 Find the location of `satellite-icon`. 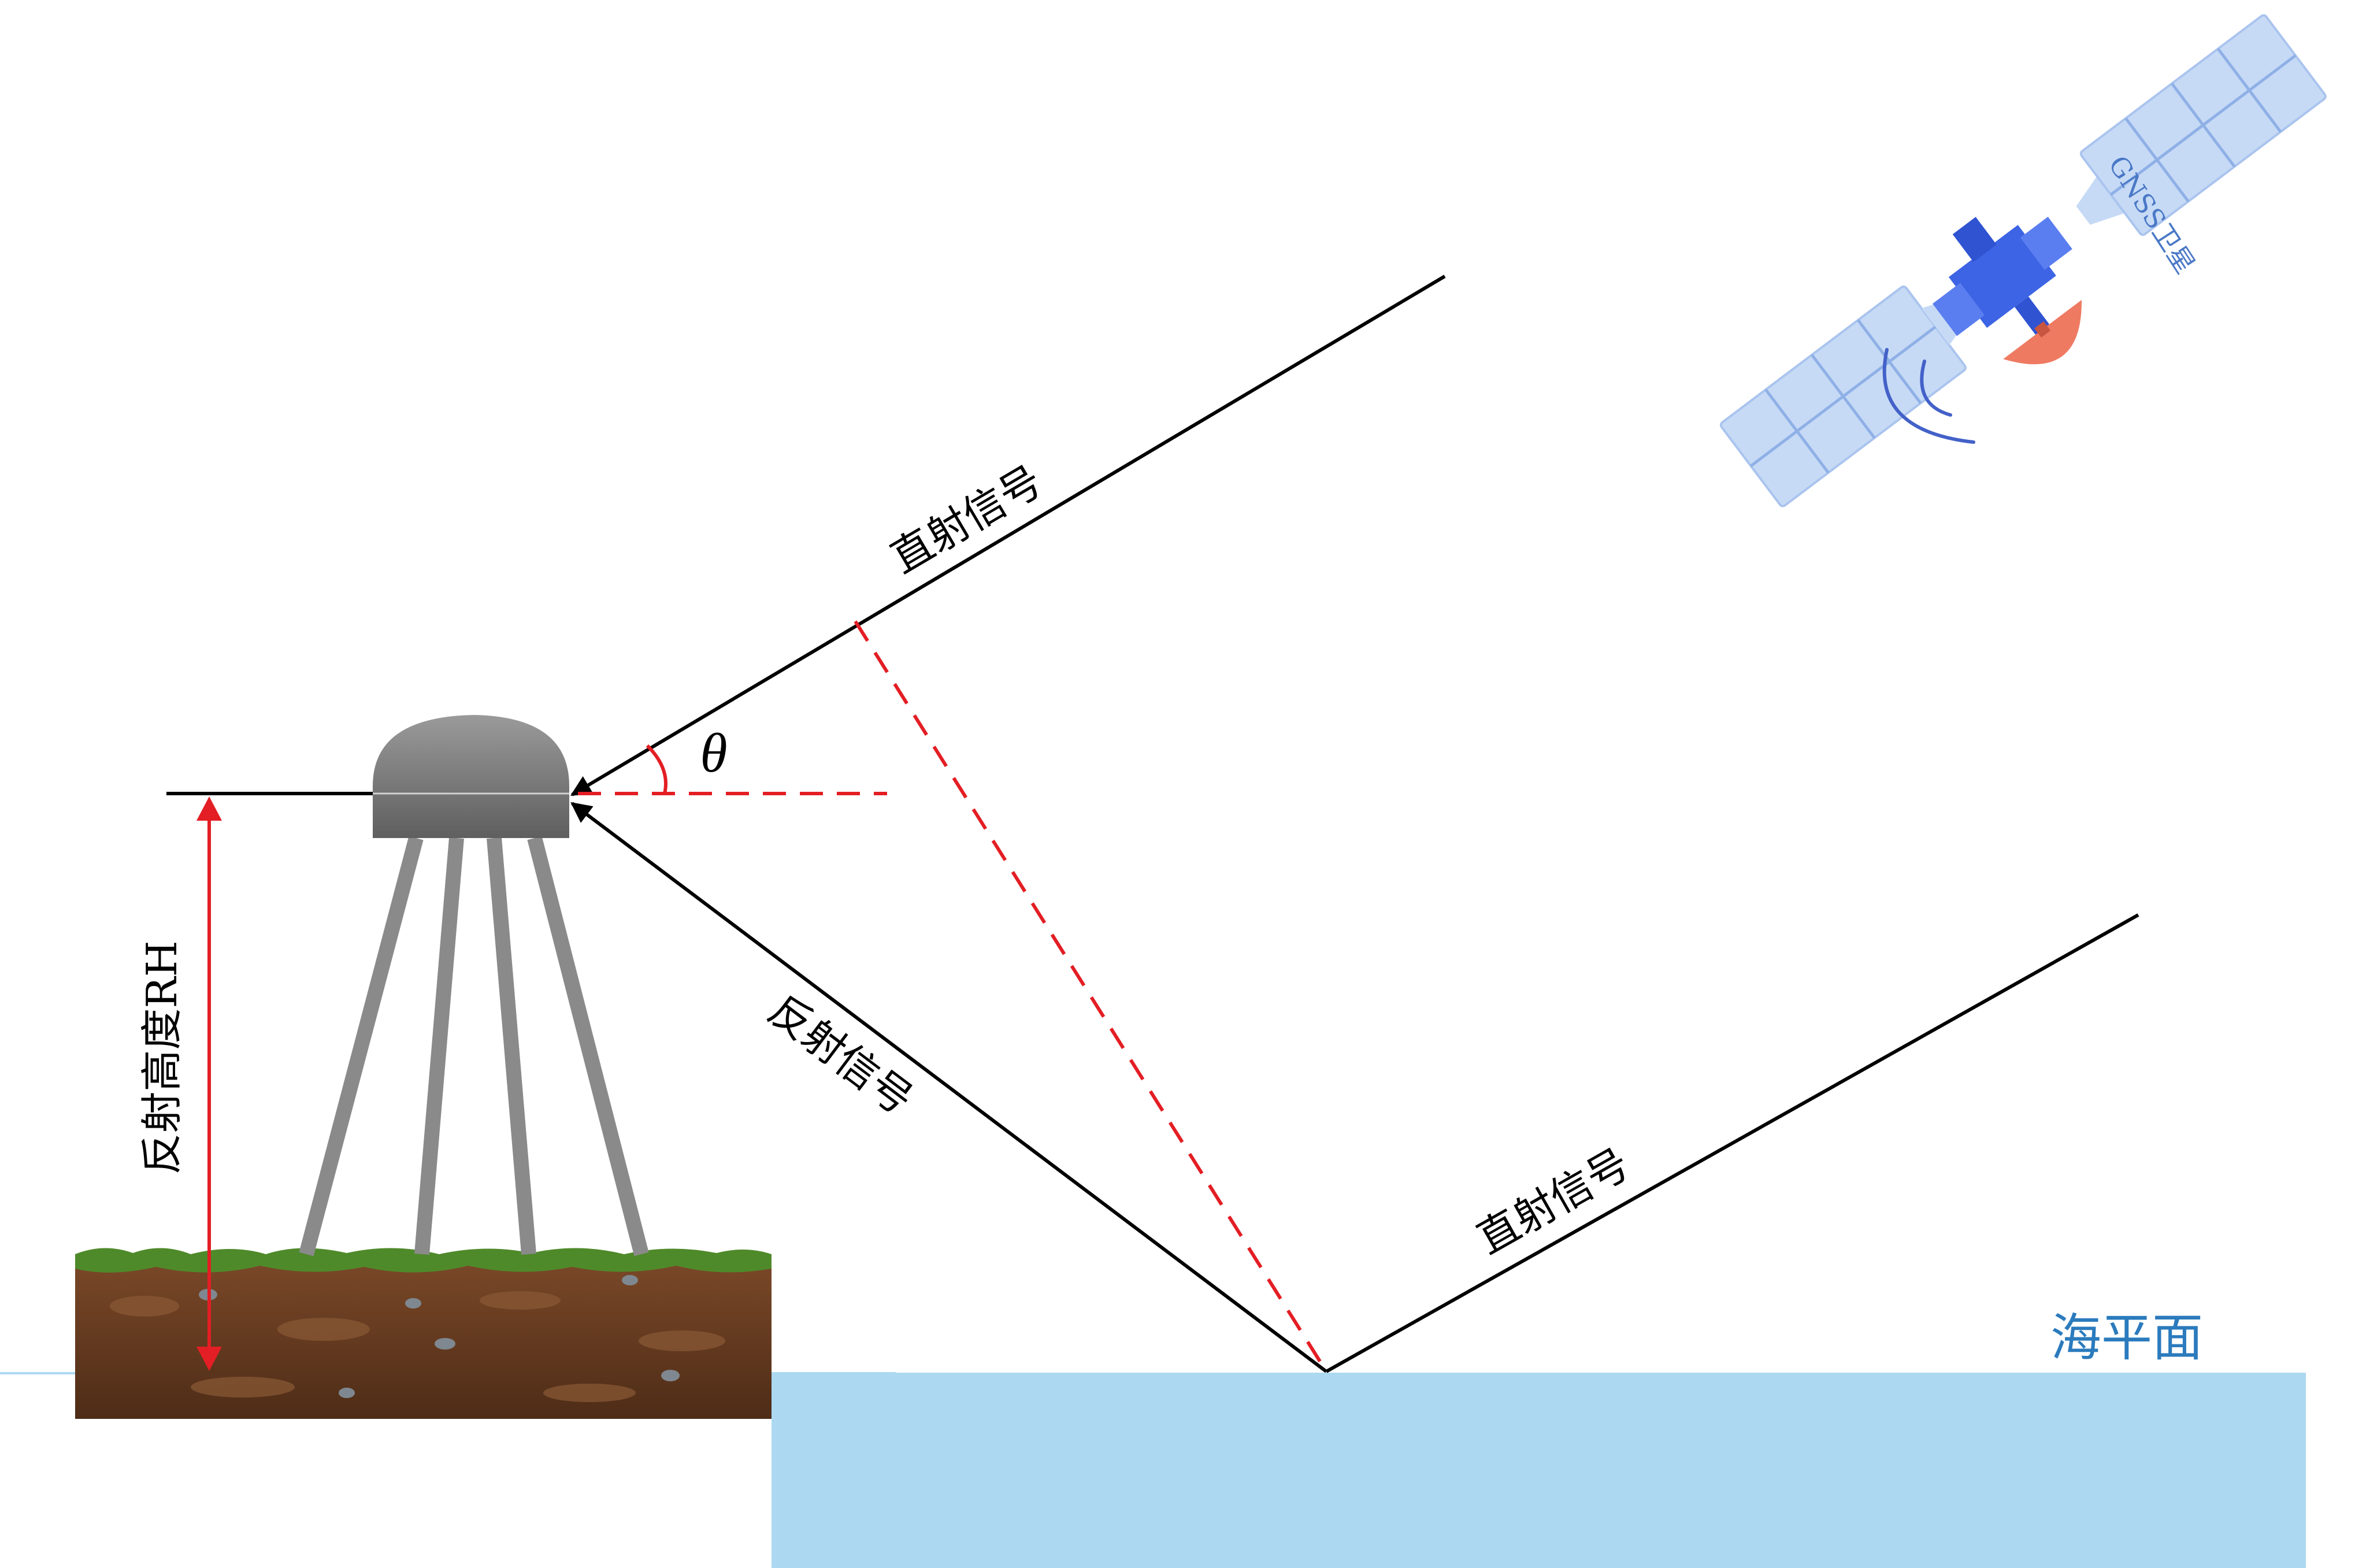

satellite-icon is located at coordinates (2023, 260).